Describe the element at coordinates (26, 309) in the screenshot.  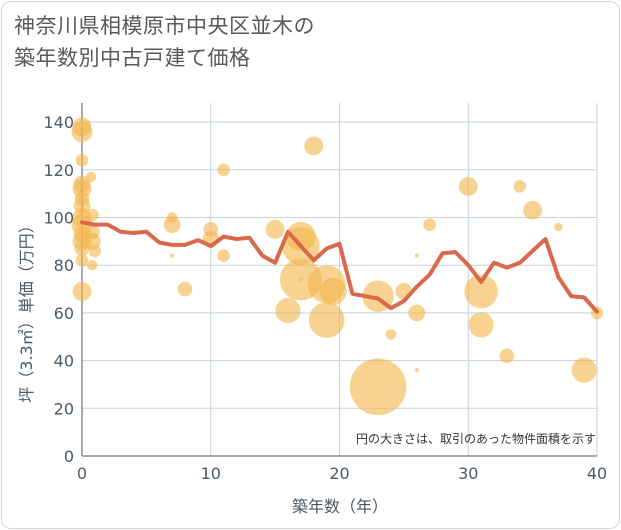
I see `y-axis-title: 坪（3.3㎡）単価（万円）` at that location.